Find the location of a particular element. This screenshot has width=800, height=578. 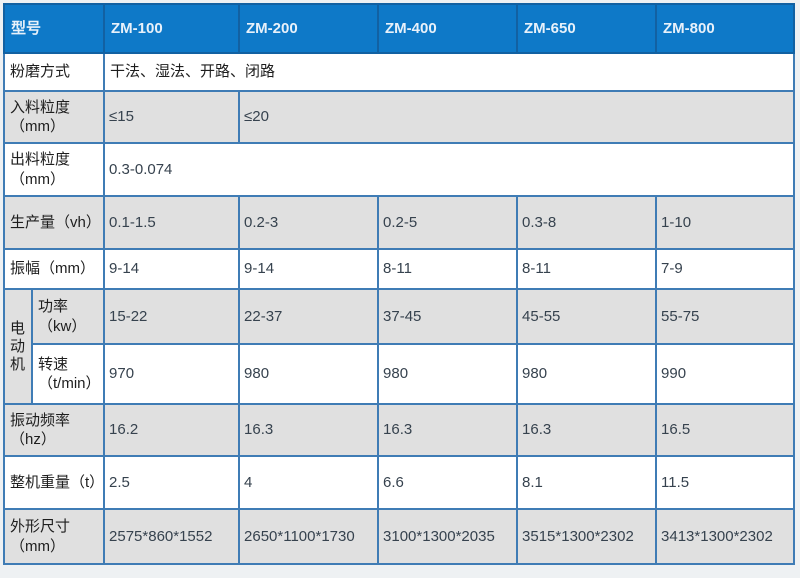

cell-power-zm400: 37-45 is located at coordinates (448, 316).